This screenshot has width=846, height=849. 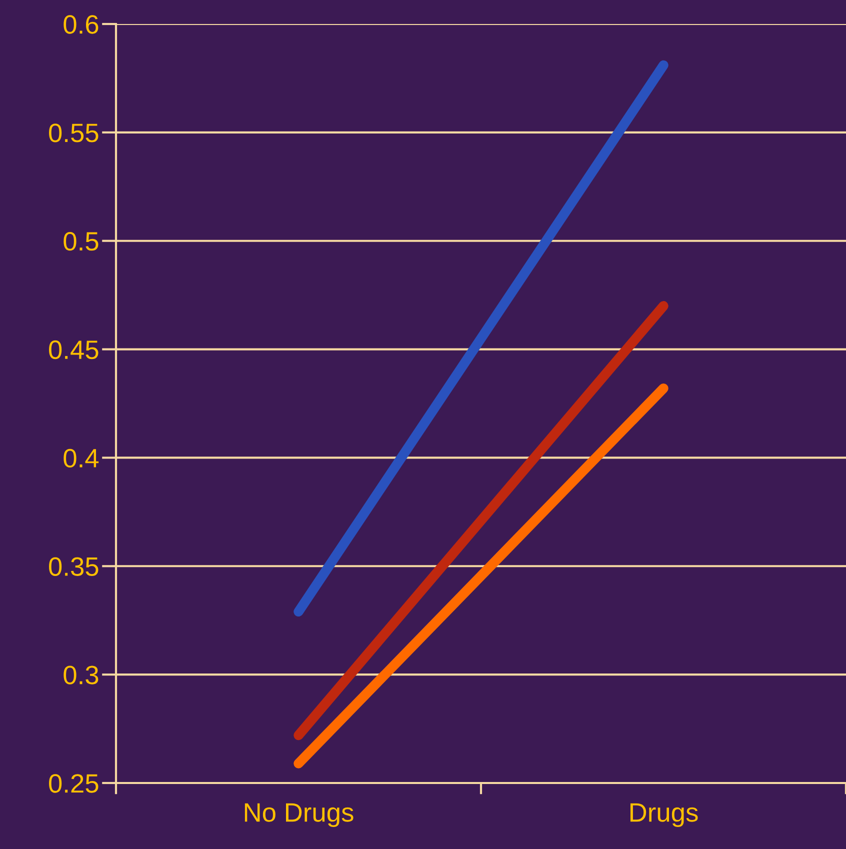 I want to click on y-tick-label: 0.4, so click(x=81, y=458).